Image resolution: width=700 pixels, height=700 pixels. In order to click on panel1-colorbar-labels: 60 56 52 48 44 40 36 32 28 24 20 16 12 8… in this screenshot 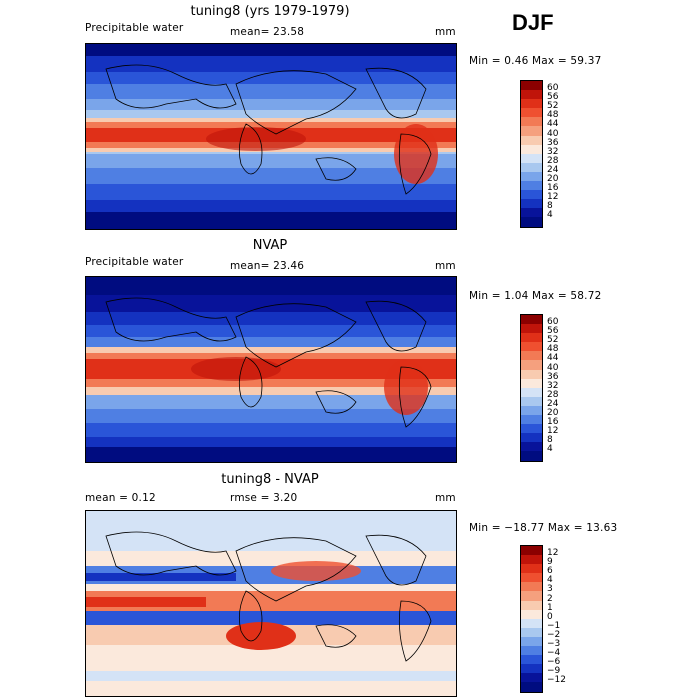, I will do `click(567, 157)`.